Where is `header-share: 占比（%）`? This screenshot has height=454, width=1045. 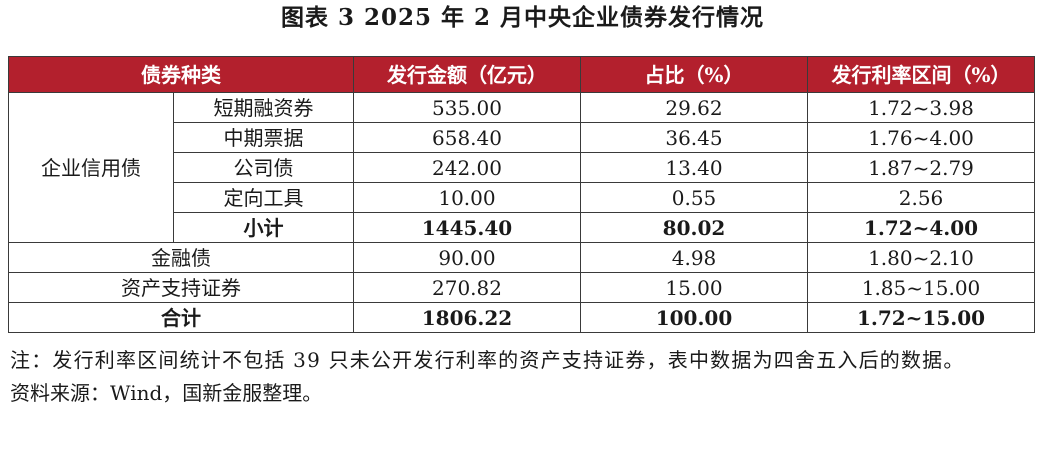
header-share: 占比（%） is located at coordinates (694, 74).